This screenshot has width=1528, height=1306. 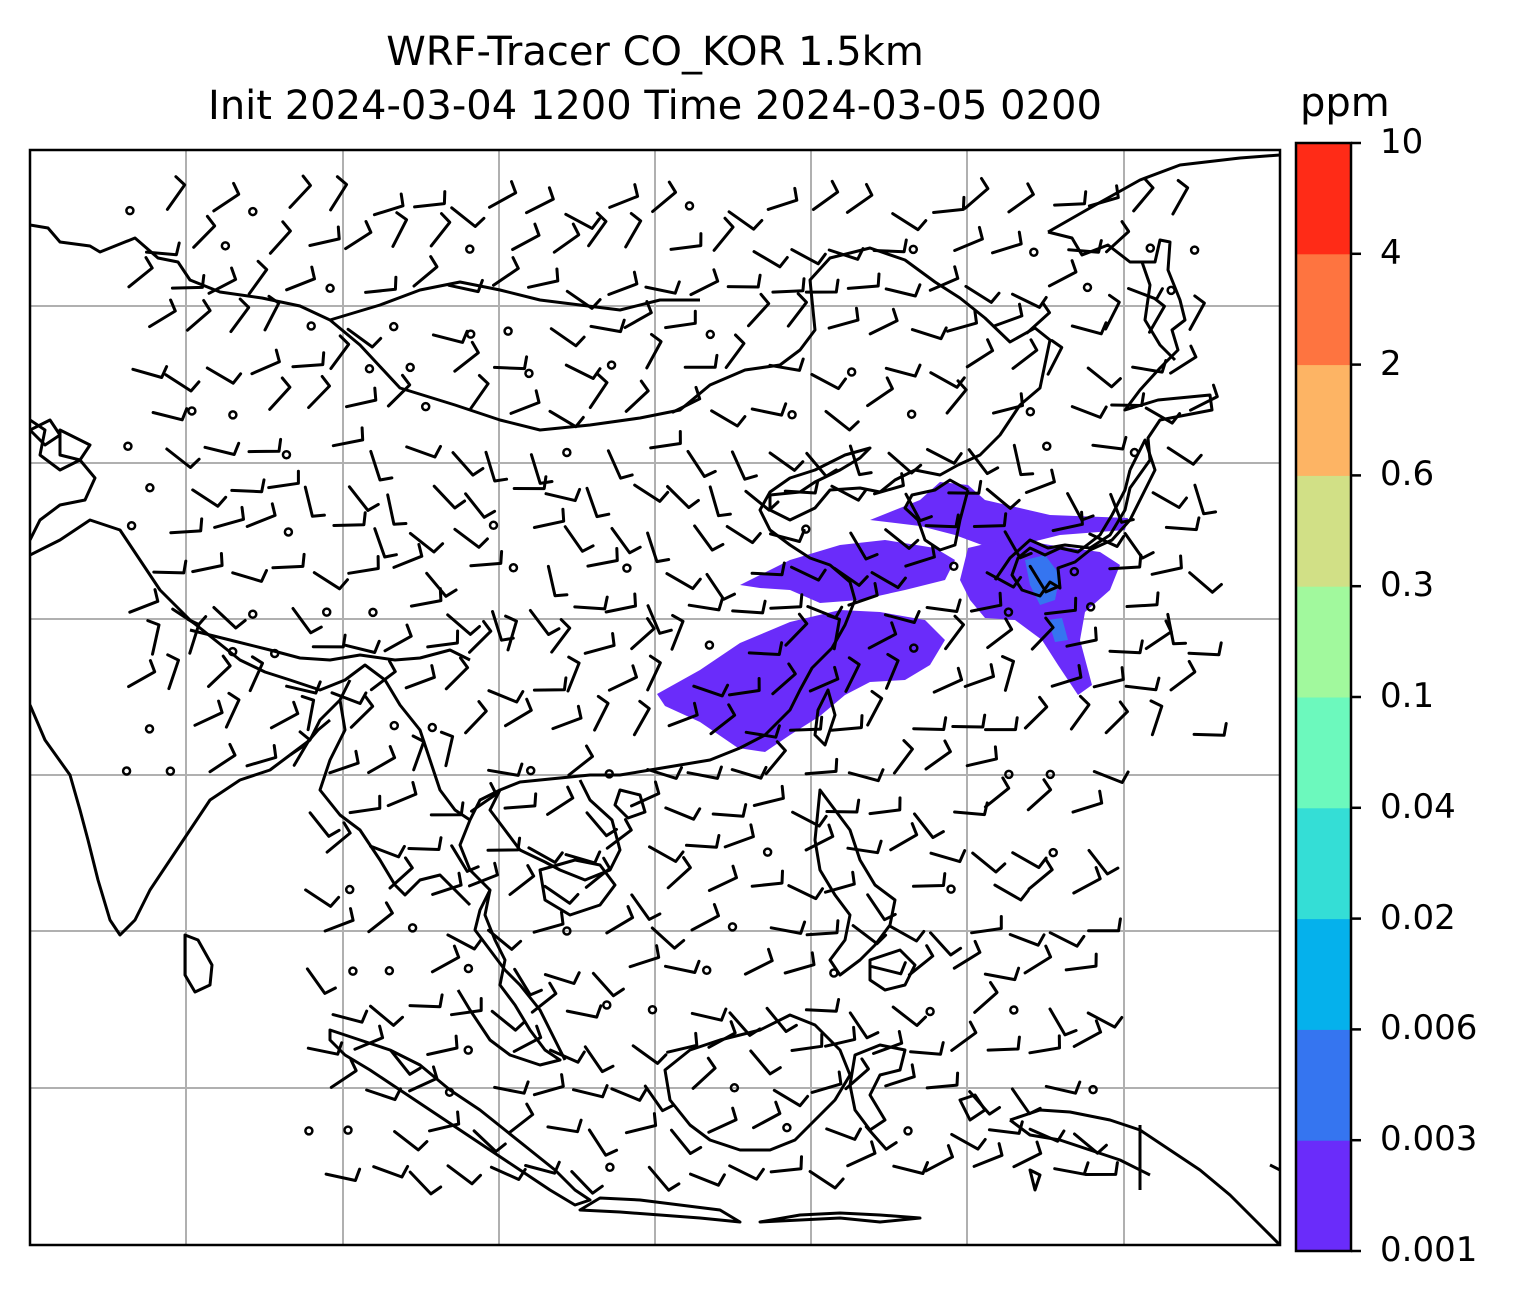 What do you see at coordinates (514, 301) in the screenshot?
I see `coastline-mongolia` at bounding box center [514, 301].